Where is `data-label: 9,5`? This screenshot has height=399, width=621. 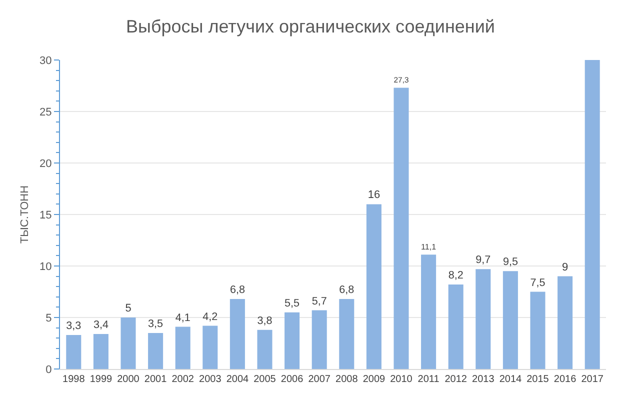
data-label: 9,5 is located at coordinates (510, 262).